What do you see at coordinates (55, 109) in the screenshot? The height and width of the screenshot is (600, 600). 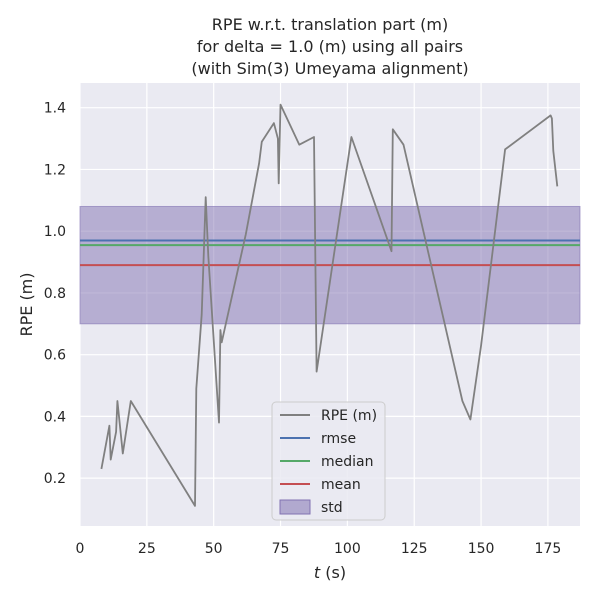 I see `y-tick-label: 1.4` at bounding box center [55, 109].